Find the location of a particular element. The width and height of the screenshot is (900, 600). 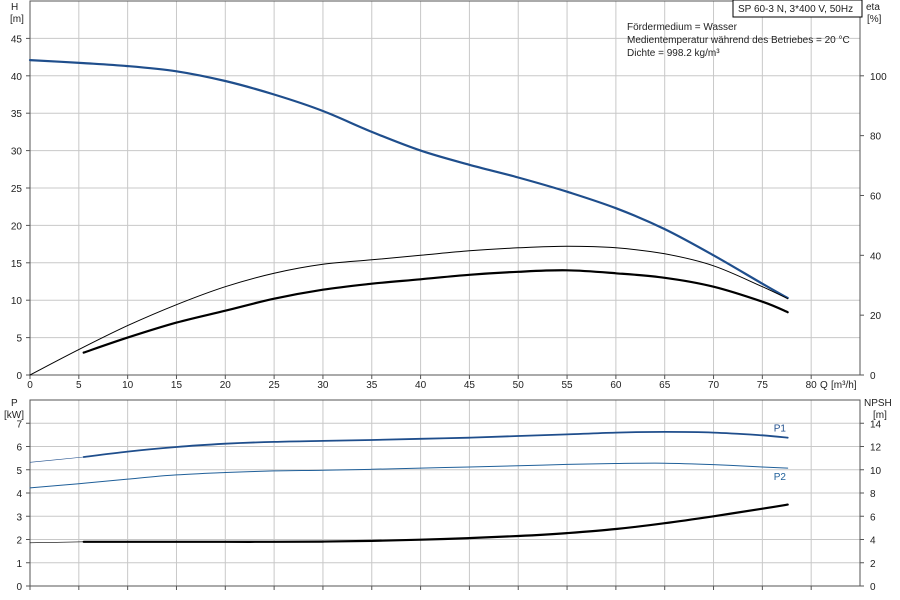

right-tick-label: 80 is located at coordinates (876, 137).